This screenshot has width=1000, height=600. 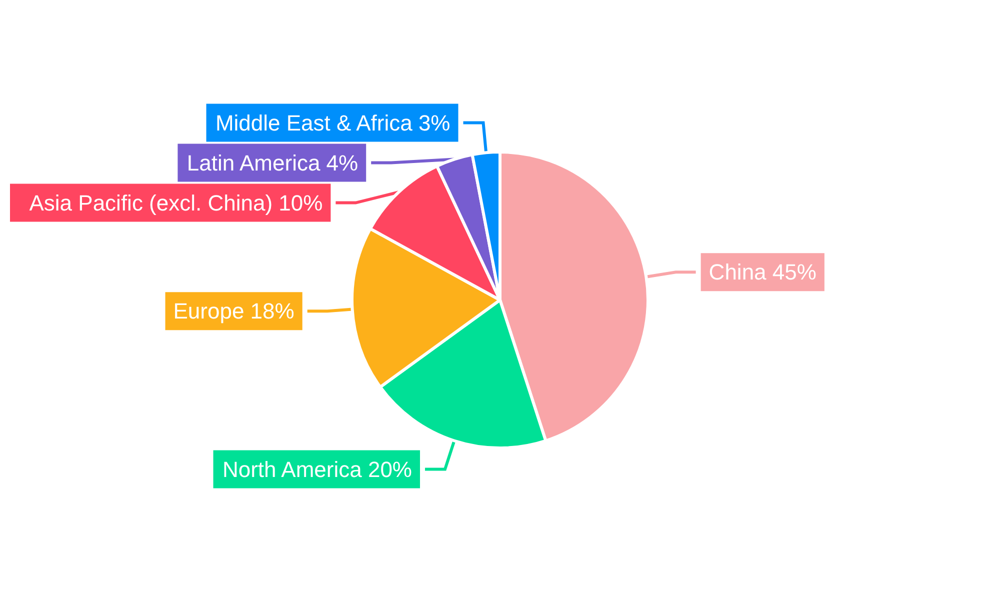 What do you see at coordinates (272, 163) in the screenshot?
I see `slice-label: Latin America 4%` at bounding box center [272, 163].